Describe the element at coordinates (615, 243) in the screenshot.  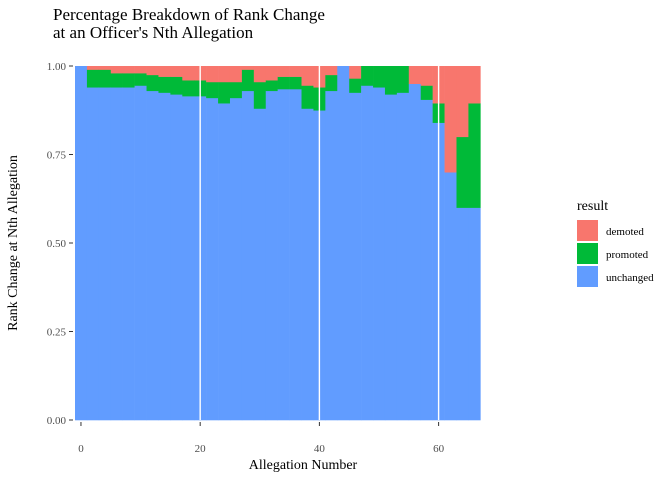
I see `legend: result demoted promoted unchanged` at that location.